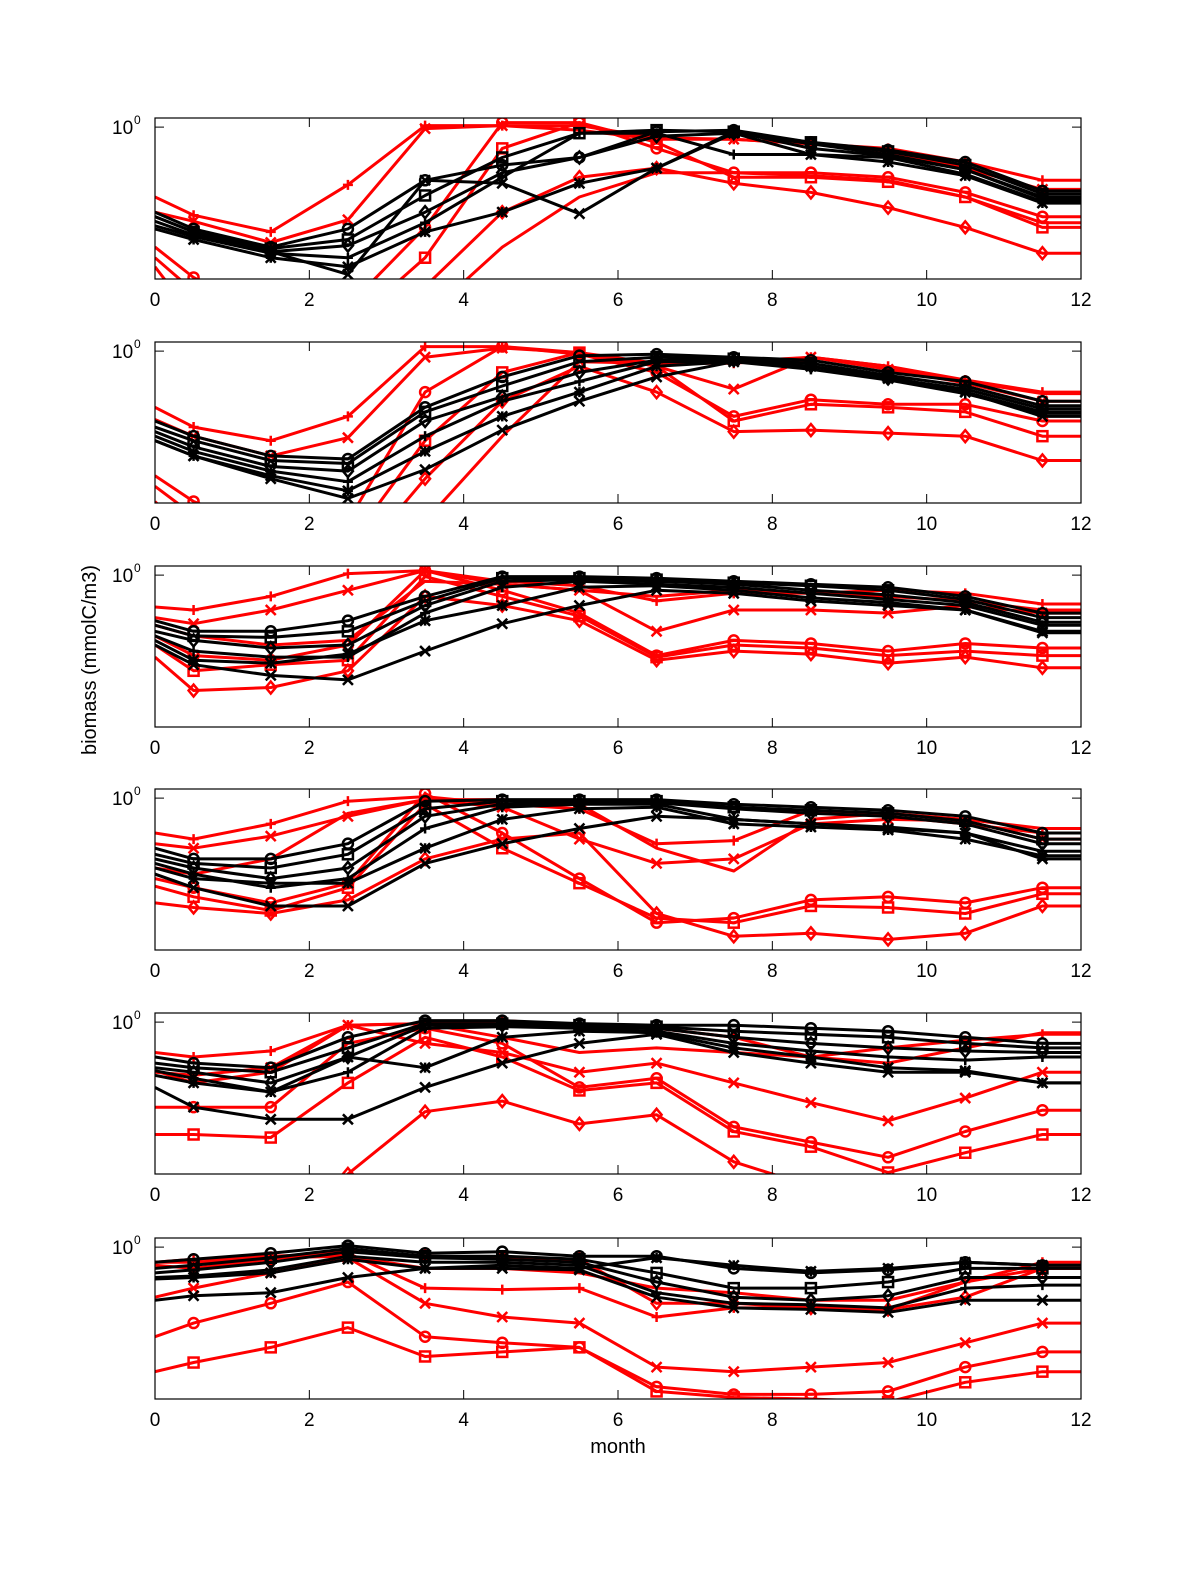 This screenshot has width=1200, height=1576. I want to click on y-tick-label: 10, so click(122, 128).